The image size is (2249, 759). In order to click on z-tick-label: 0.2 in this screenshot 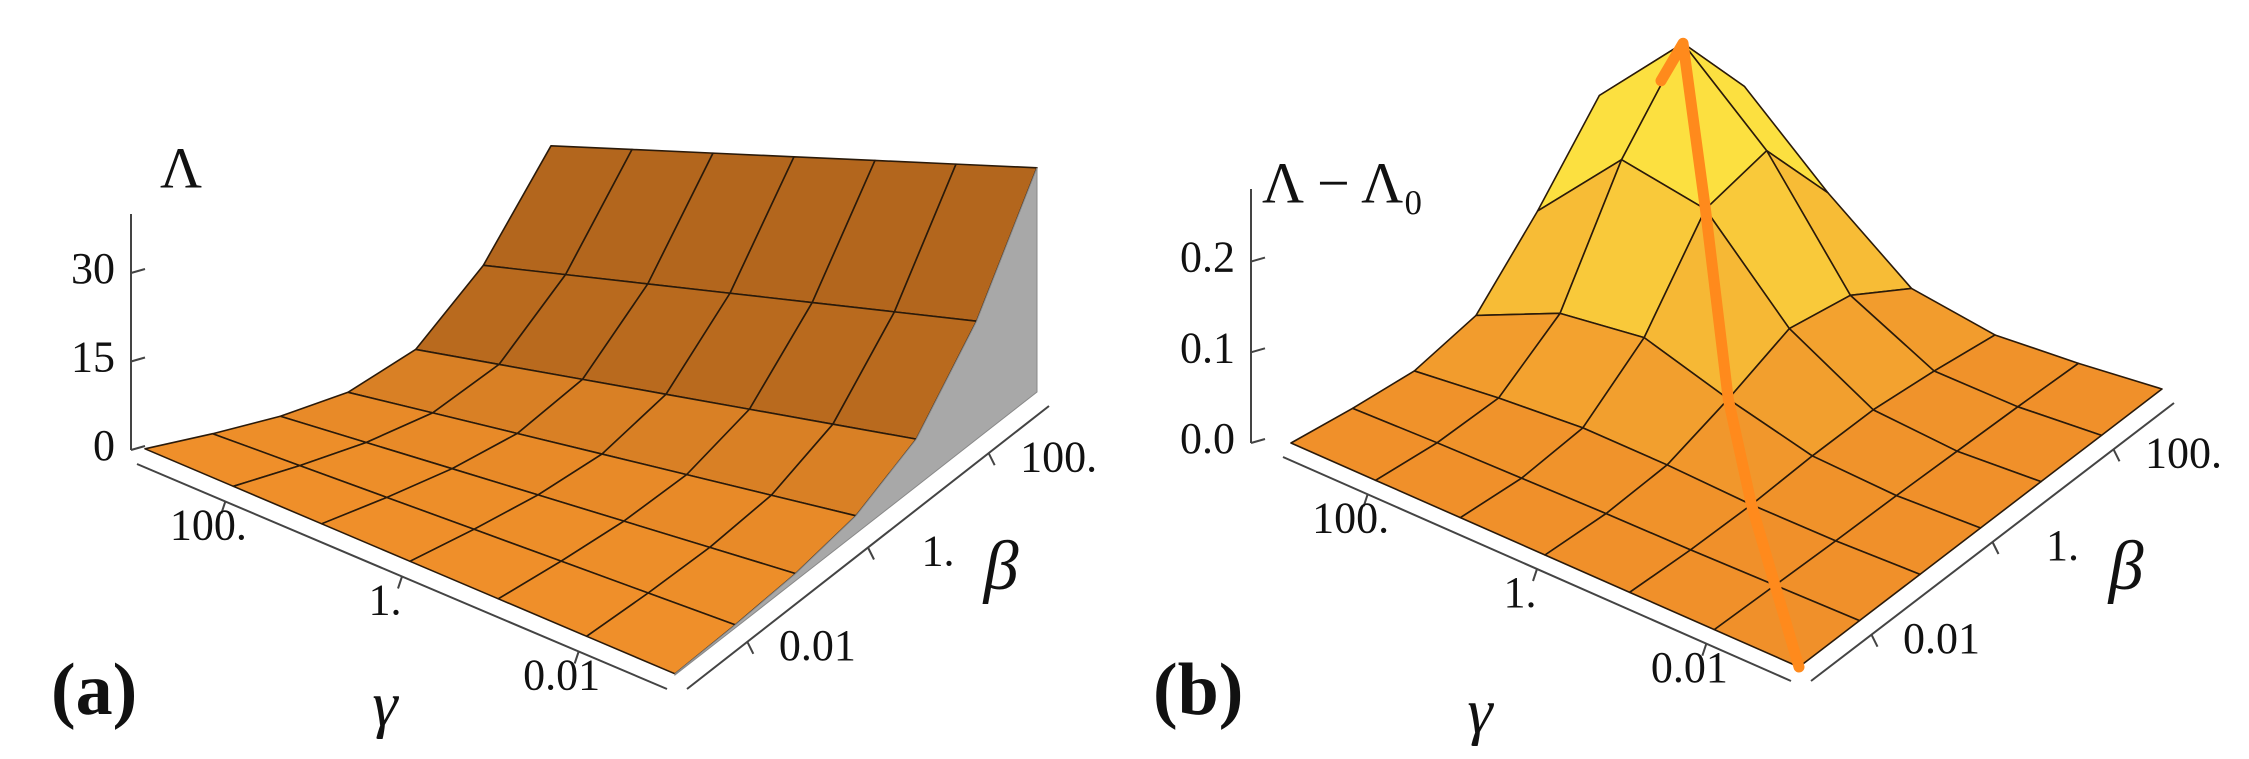, I will do `click(1207, 257)`.